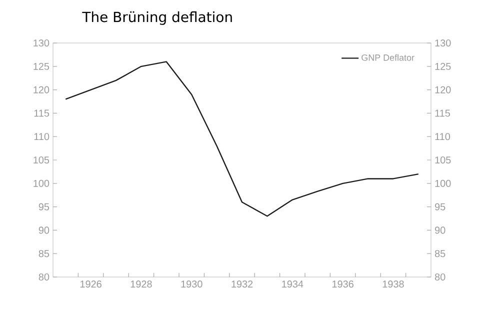 The image size is (480, 319). What do you see at coordinates (443, 66) in the screenshot?
I see `y2-tick-label: 125` at bounding box center [443, 66].